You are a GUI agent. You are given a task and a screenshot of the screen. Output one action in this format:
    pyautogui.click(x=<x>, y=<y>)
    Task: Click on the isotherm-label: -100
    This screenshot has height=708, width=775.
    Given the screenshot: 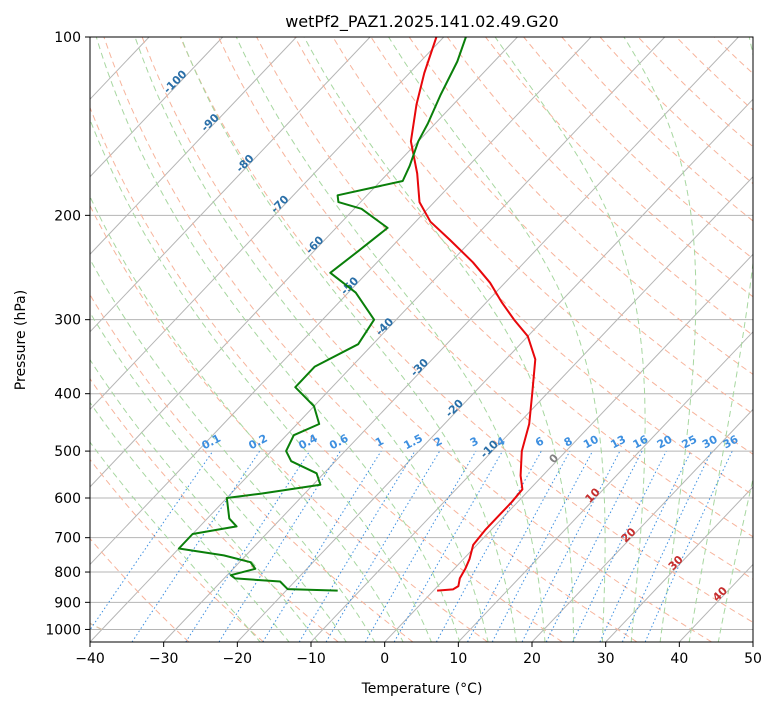 What is the action you would take?
    pyautogui.click(x=175, y=81)
    